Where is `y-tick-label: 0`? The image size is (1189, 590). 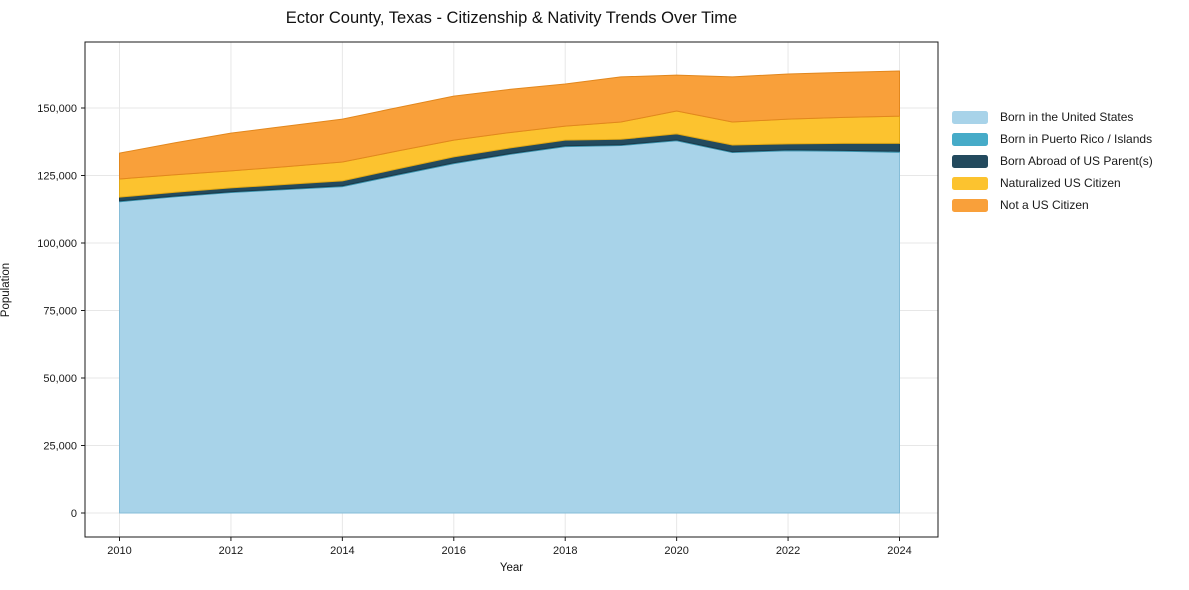
y-tick-label: 0 is located at coordinates (74, 514).